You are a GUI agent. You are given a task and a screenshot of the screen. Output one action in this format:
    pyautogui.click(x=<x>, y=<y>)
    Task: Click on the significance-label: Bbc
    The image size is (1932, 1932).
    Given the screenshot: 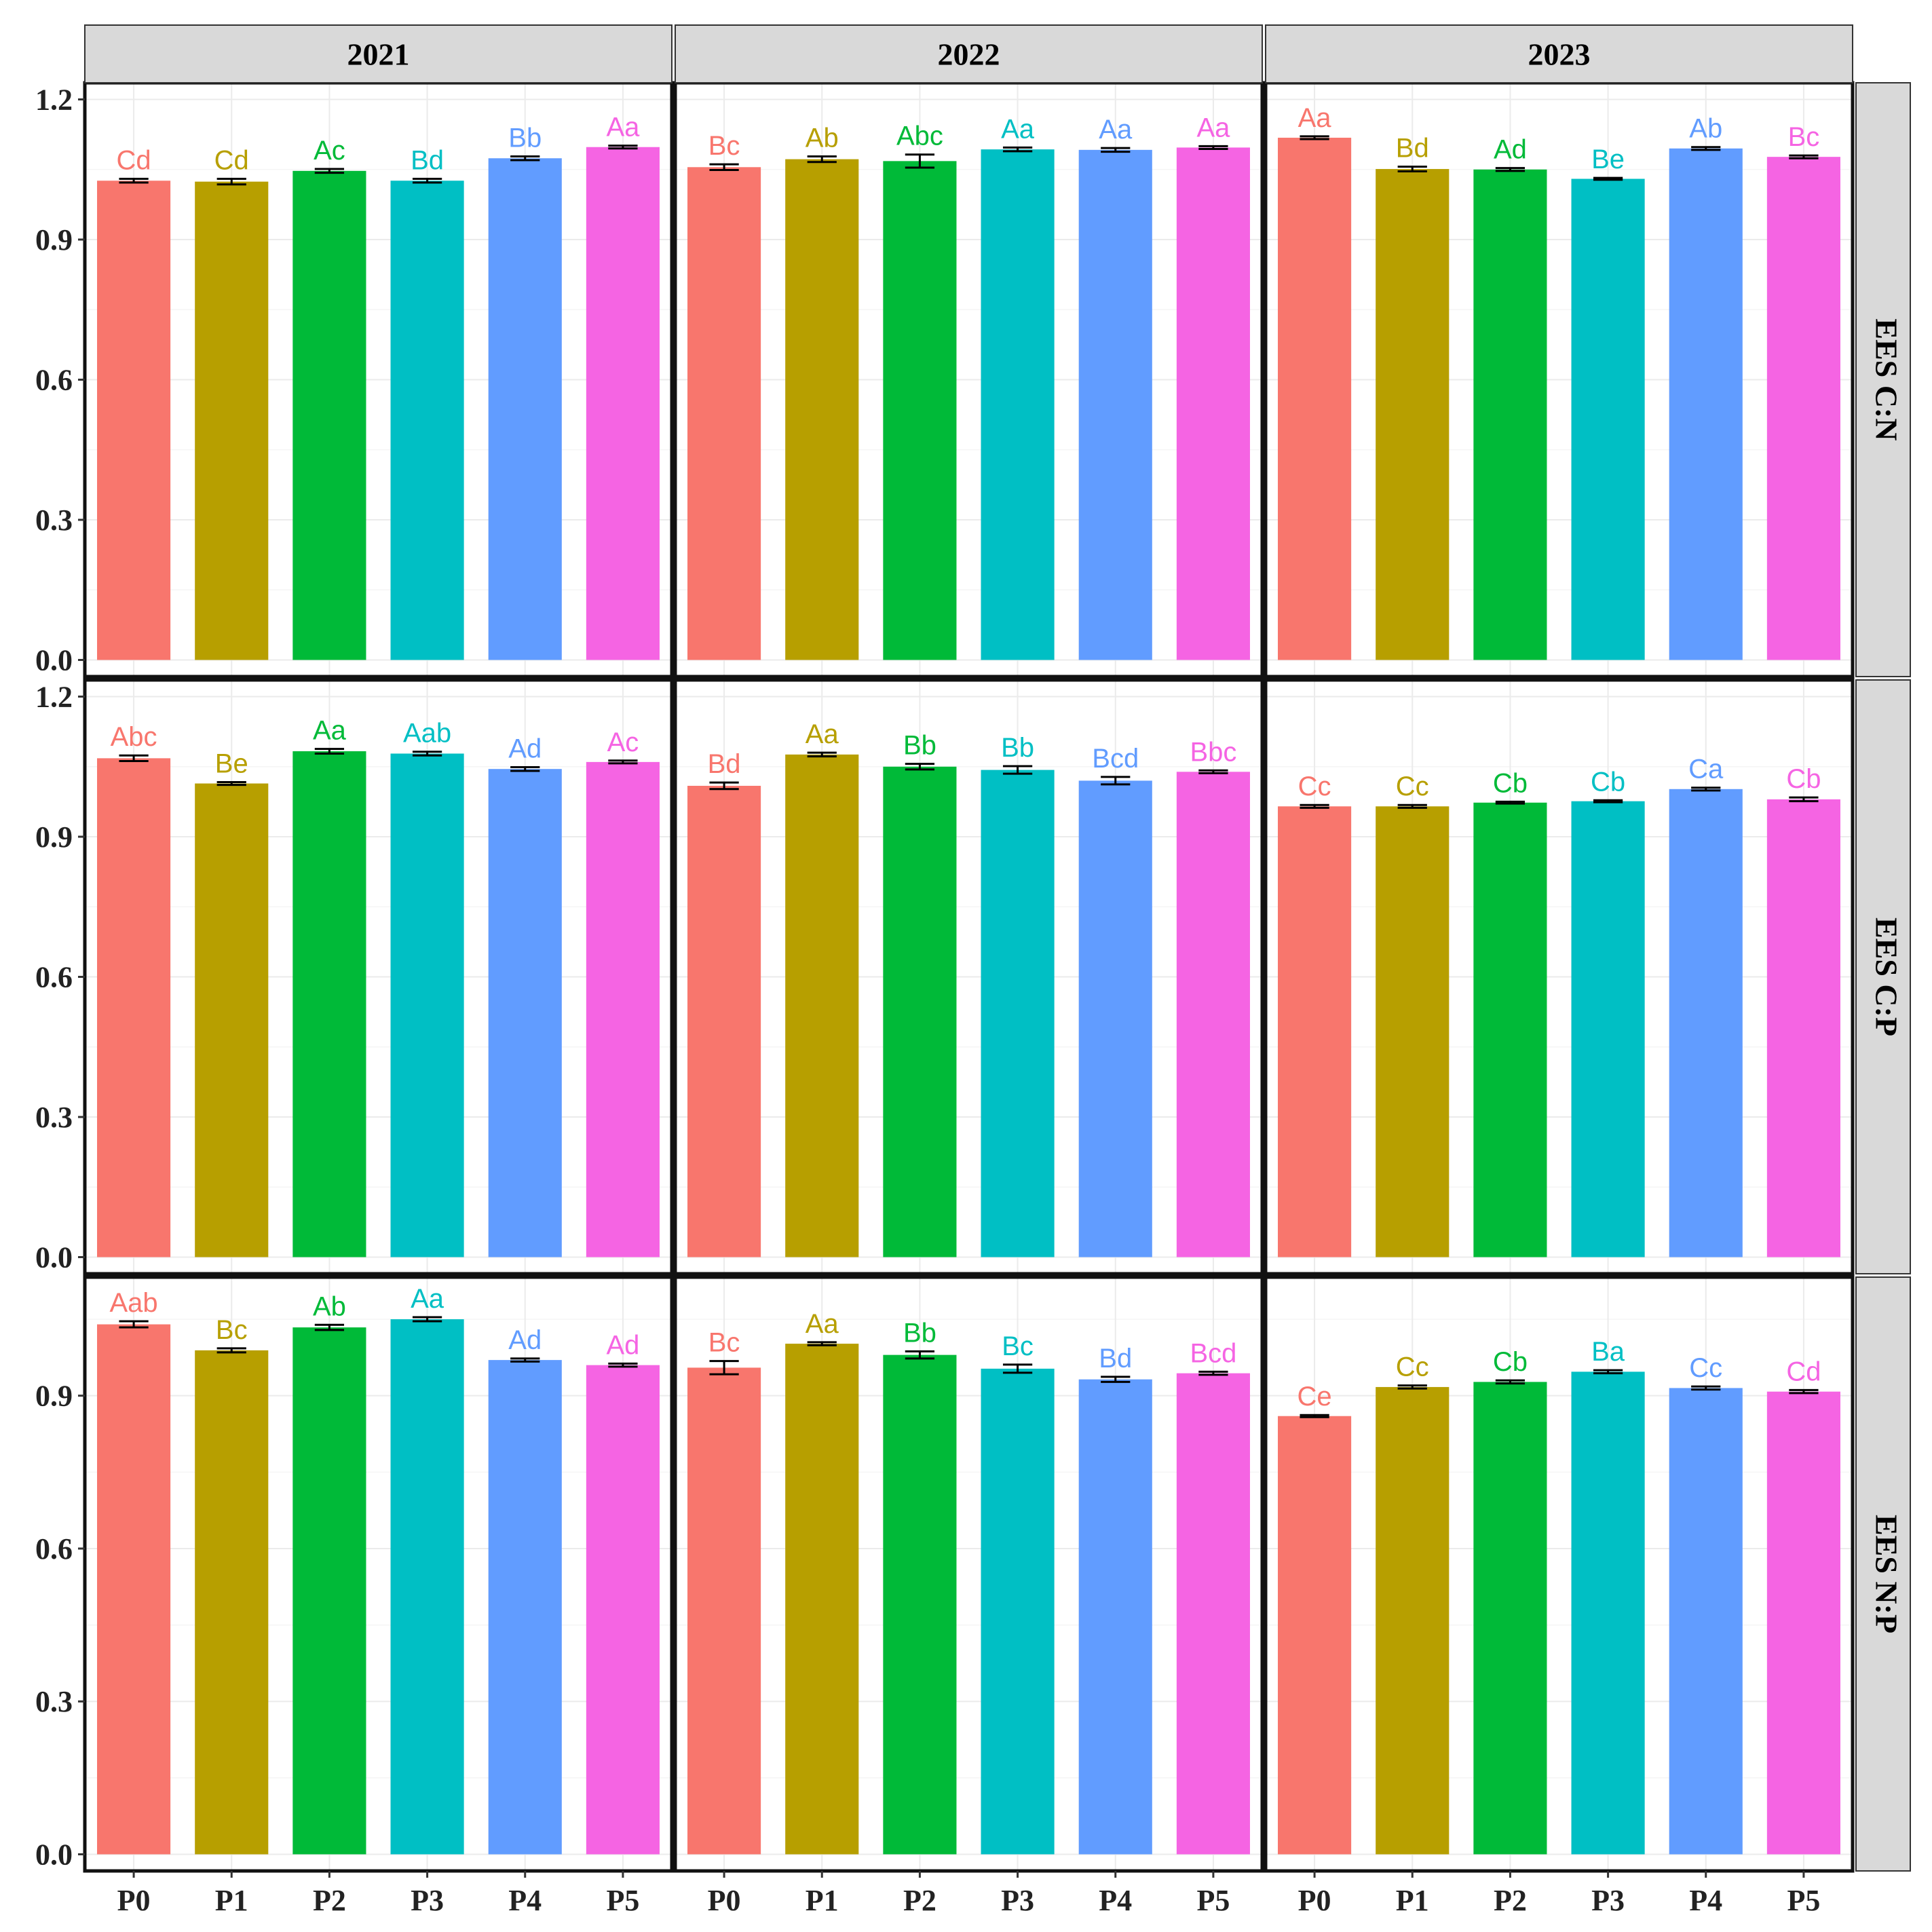 What is the action you would take?
    pyautogui.click(x=1213, y=752)
    